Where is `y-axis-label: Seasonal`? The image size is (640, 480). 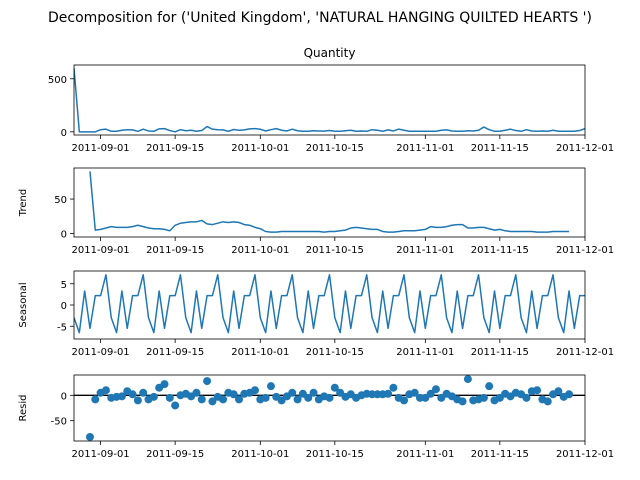
y-axis-label: Seasonal is located at coordinates (23, 304).